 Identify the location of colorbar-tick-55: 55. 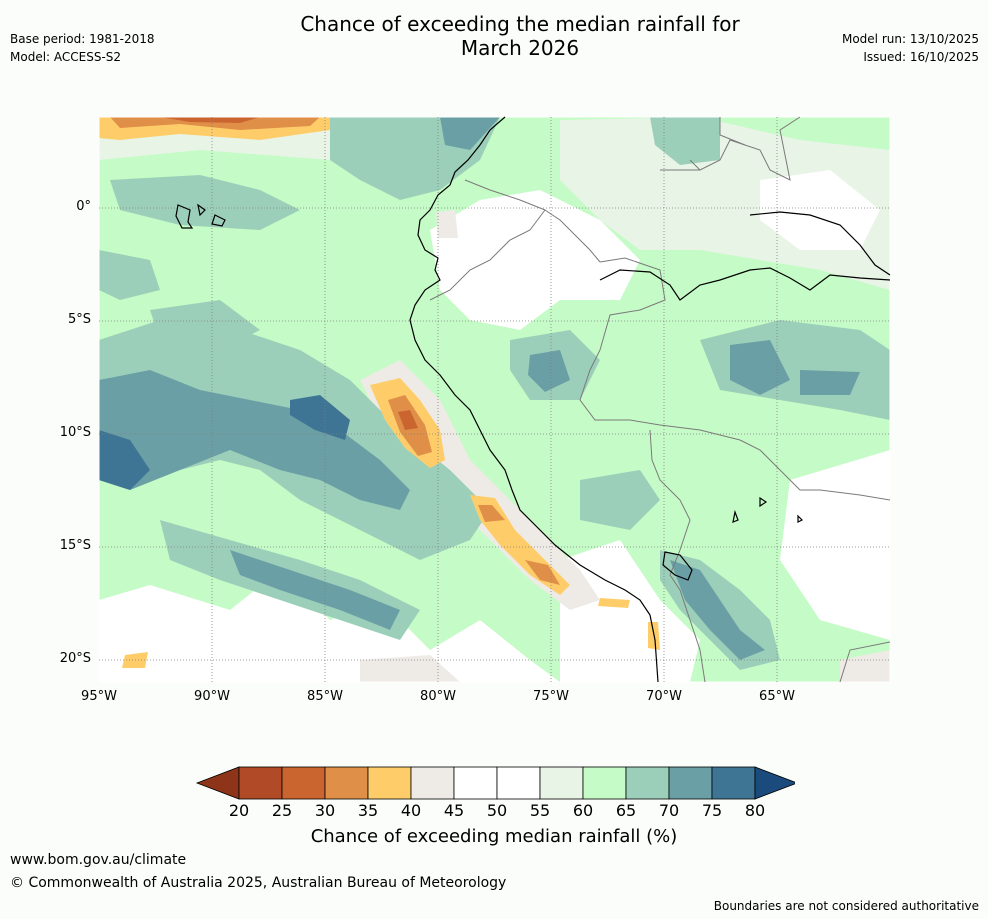
(540, 810).